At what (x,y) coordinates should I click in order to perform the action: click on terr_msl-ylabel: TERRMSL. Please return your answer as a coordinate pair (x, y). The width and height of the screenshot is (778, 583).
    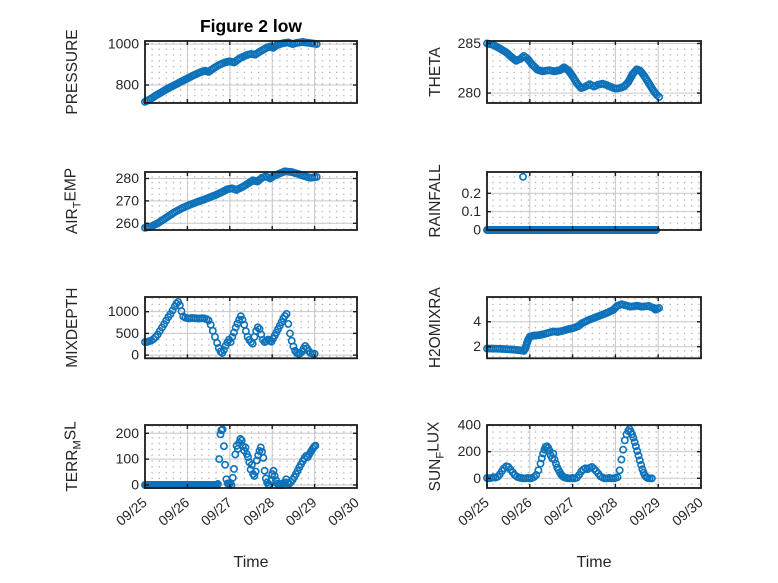
    Looking at the image, I should click on (73, 456).